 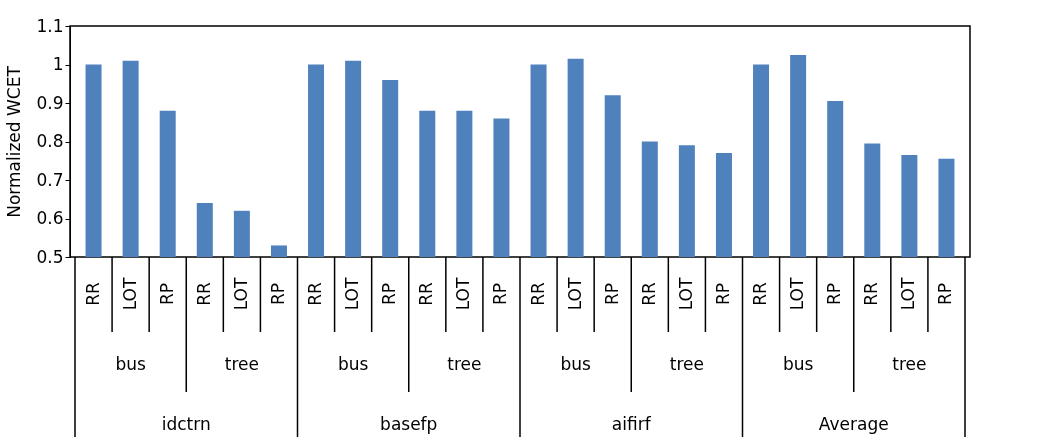 What do you see at coordinates (58, 64) in the screenshot?
I see `y-tick-label: 1` at bounding box center [58, 64].